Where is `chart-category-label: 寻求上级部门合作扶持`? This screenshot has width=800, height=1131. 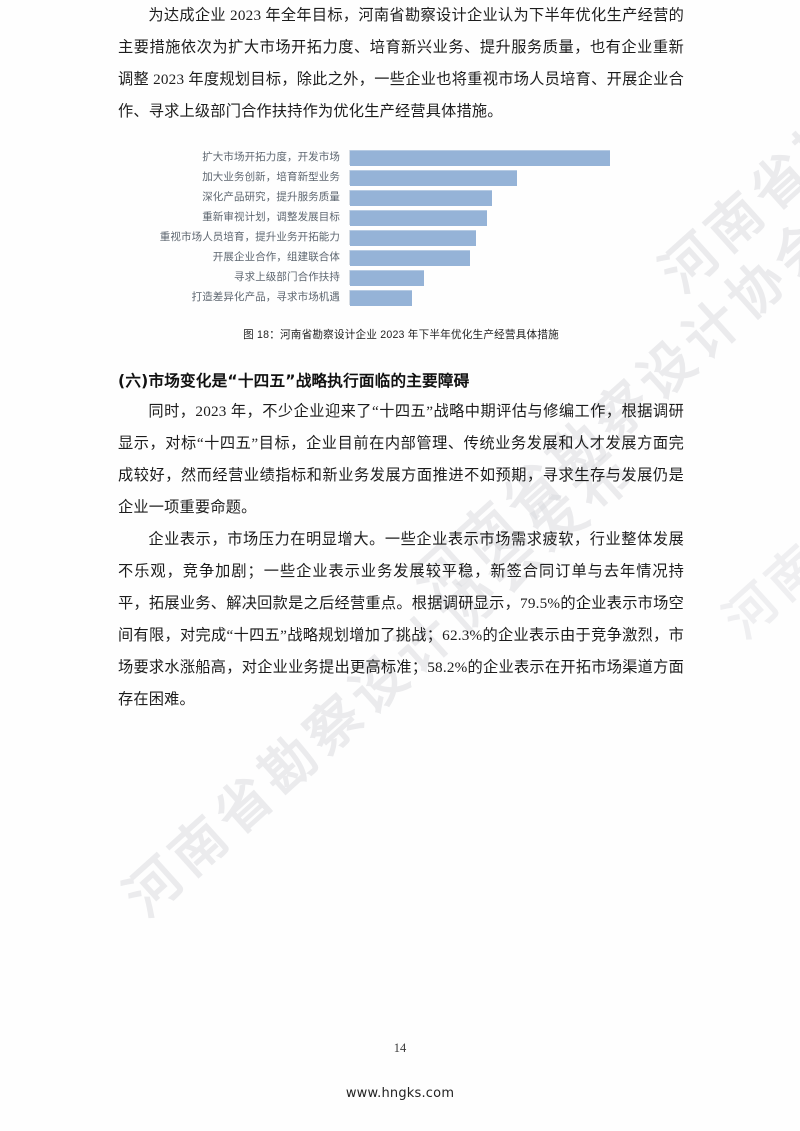
chart-category-label: 寻求上级部门合作扶持 is located at coordinates (287, 277).